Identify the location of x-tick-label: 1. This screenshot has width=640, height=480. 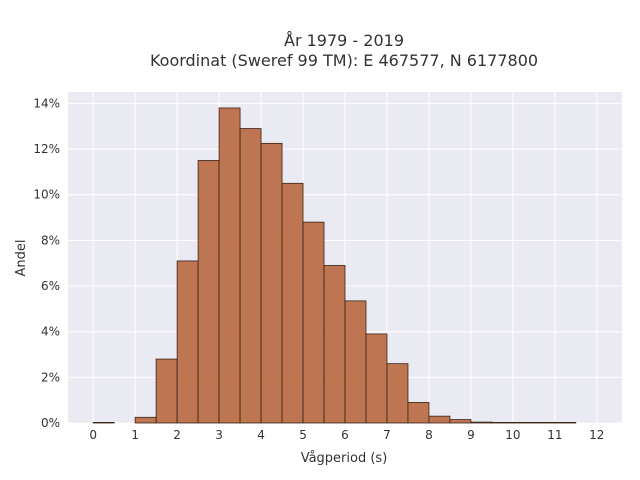
(135, 435).